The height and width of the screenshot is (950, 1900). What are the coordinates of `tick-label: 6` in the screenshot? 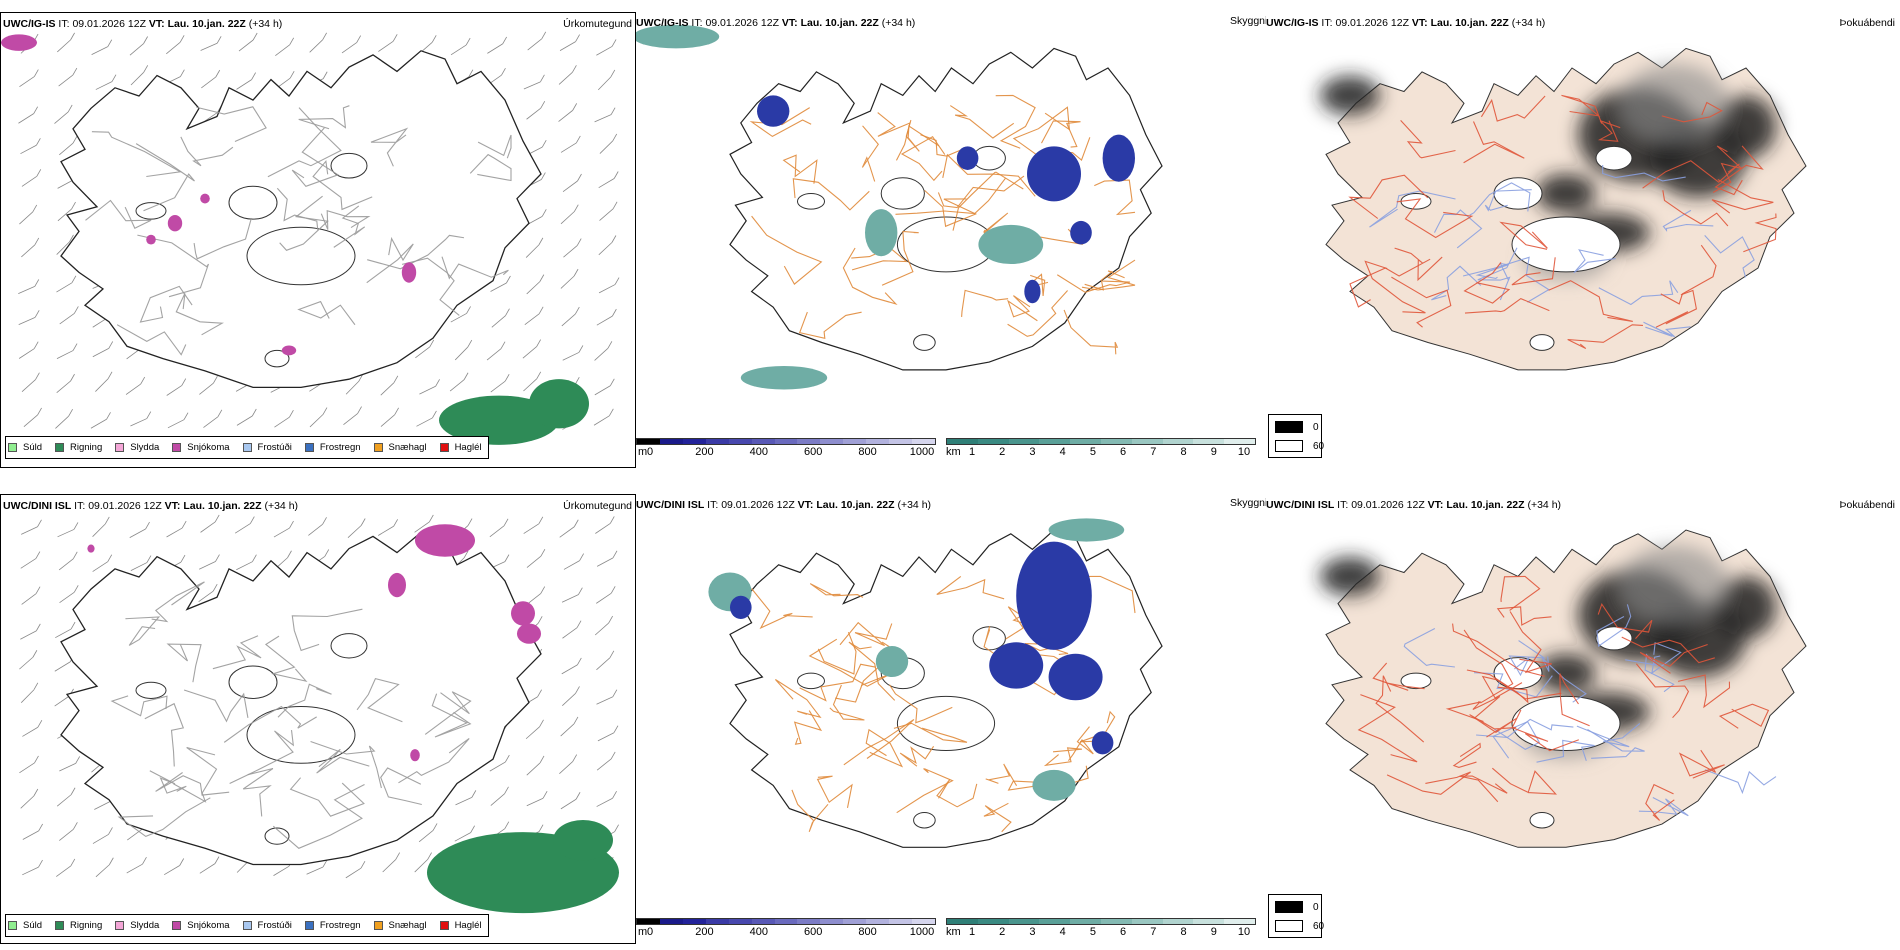 It's located at (1123, 932).